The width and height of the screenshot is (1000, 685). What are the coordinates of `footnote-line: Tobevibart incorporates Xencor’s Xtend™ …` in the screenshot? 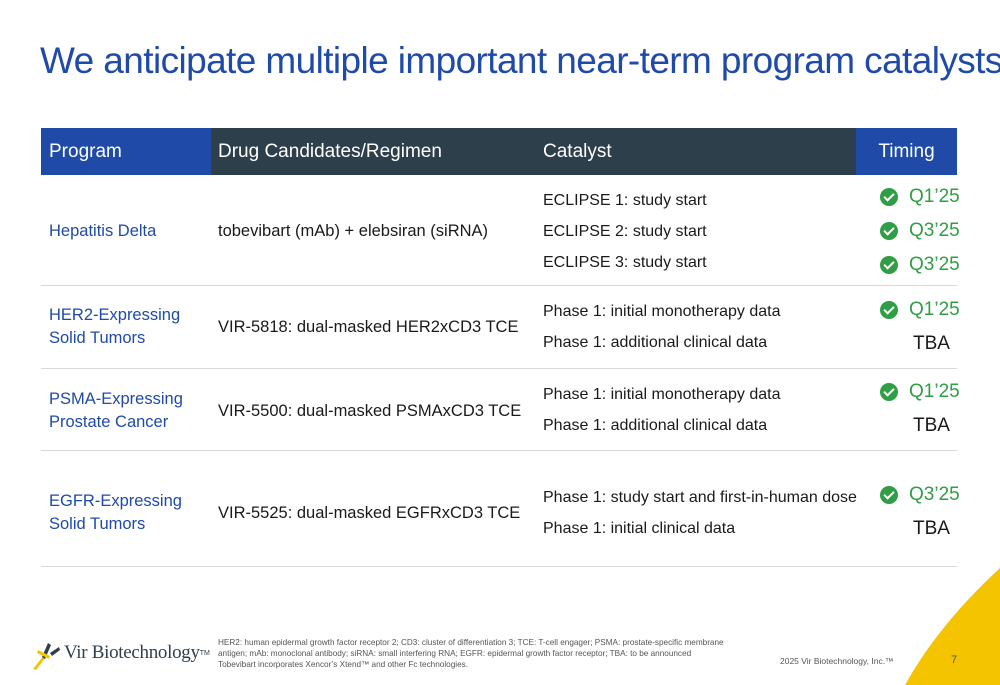 It's located at (343, 664).